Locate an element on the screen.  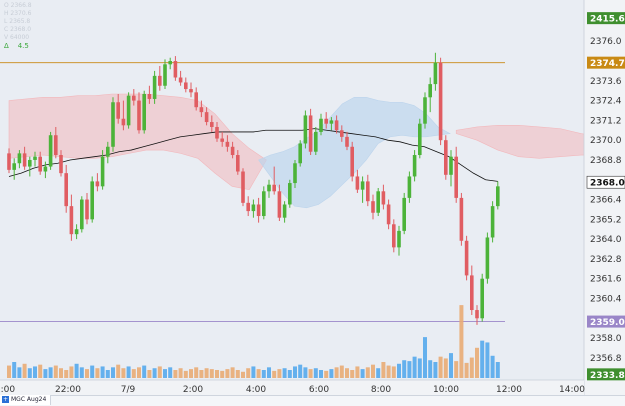
ohlc-volume: V 64000 is located at coordinates (17, 37).